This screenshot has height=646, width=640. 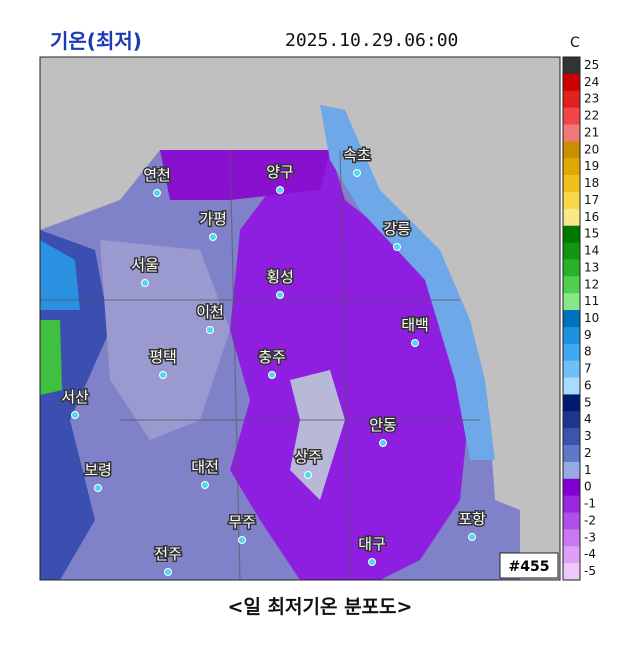 What do you see at coordinates (590, 554) in the screenshot?
I see `colorbar-label: -4` at bounding box center [590, 554].